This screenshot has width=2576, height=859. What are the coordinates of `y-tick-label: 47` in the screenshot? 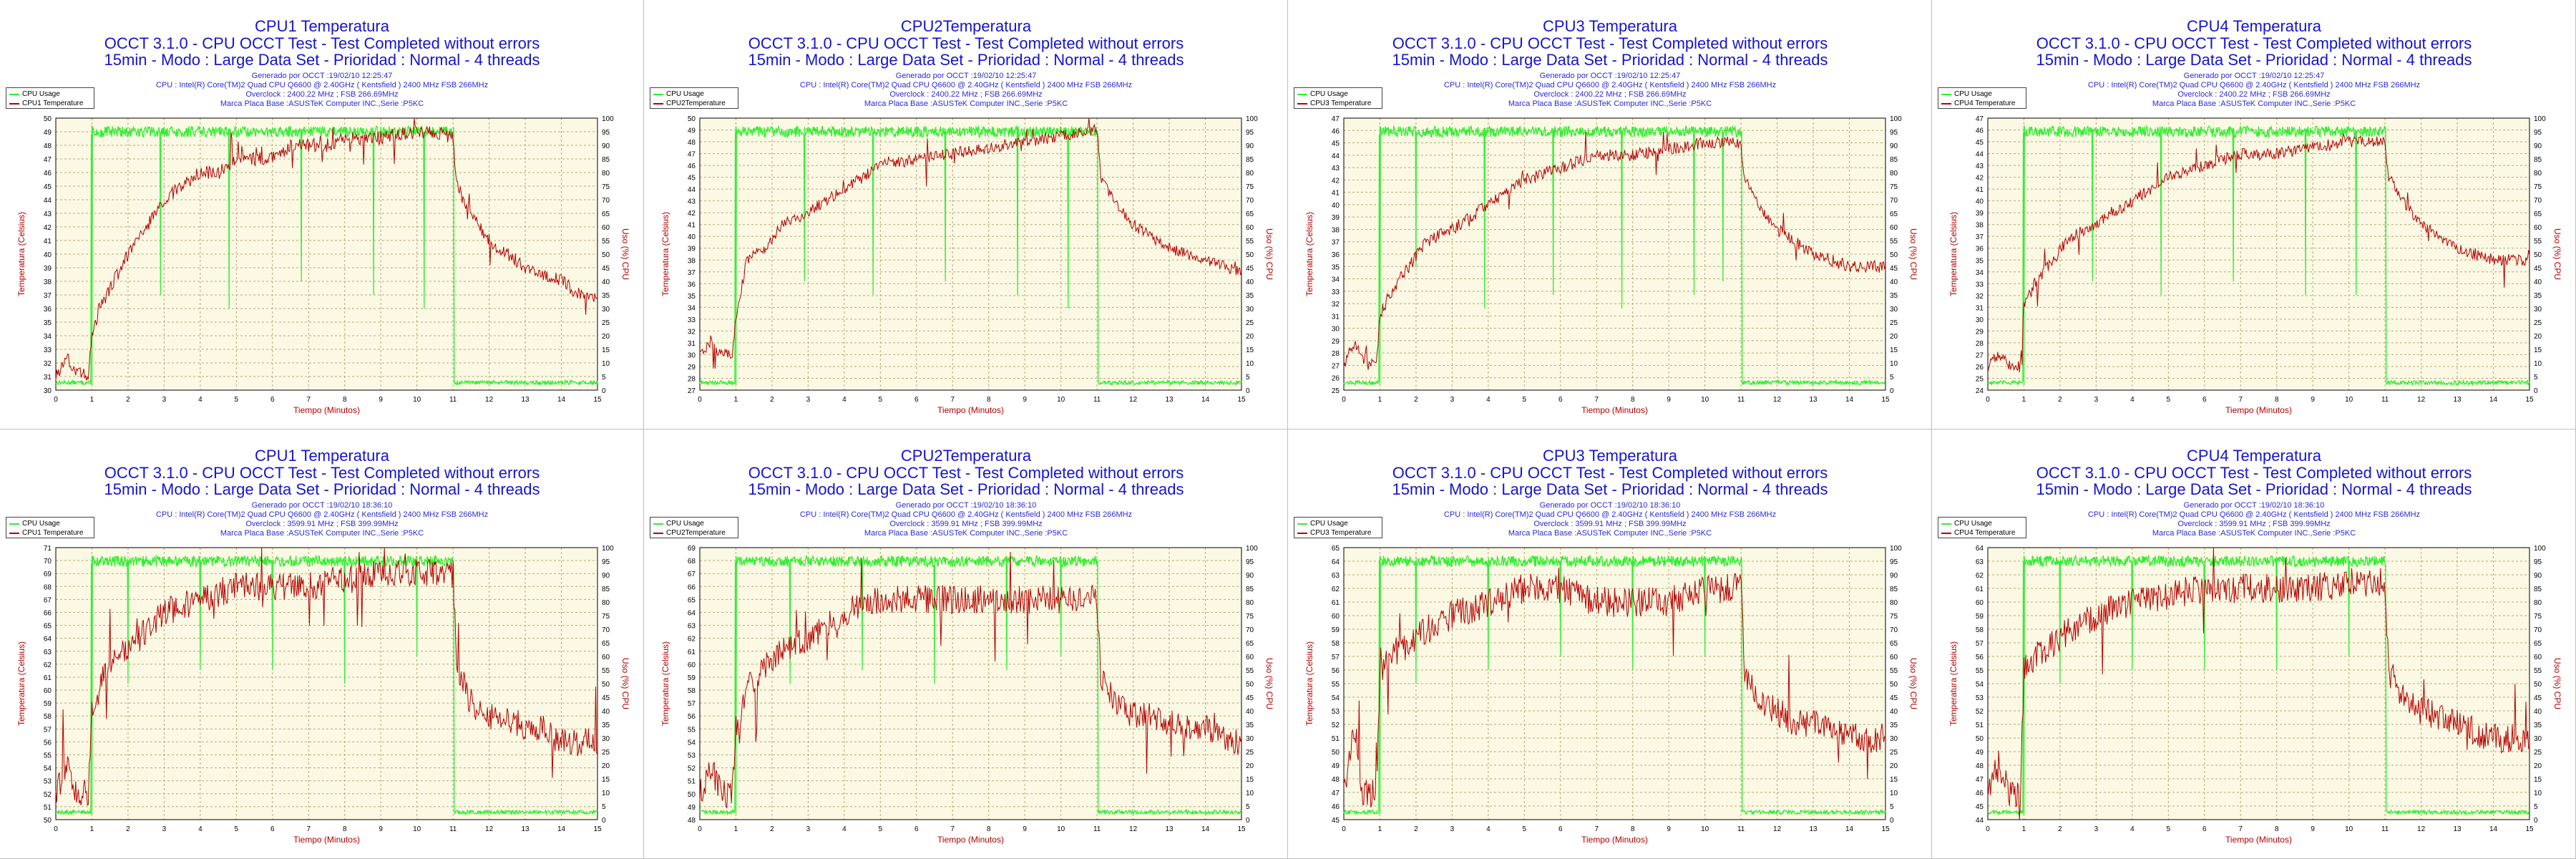 It's located at (48, 160).